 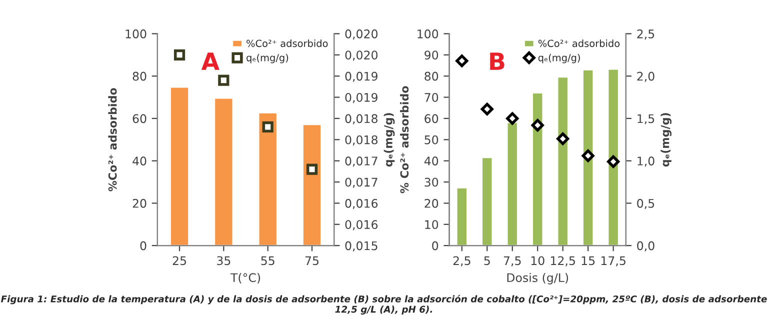 I want to click on y2-tick-label: 0,5, so click(x=645, y=204).